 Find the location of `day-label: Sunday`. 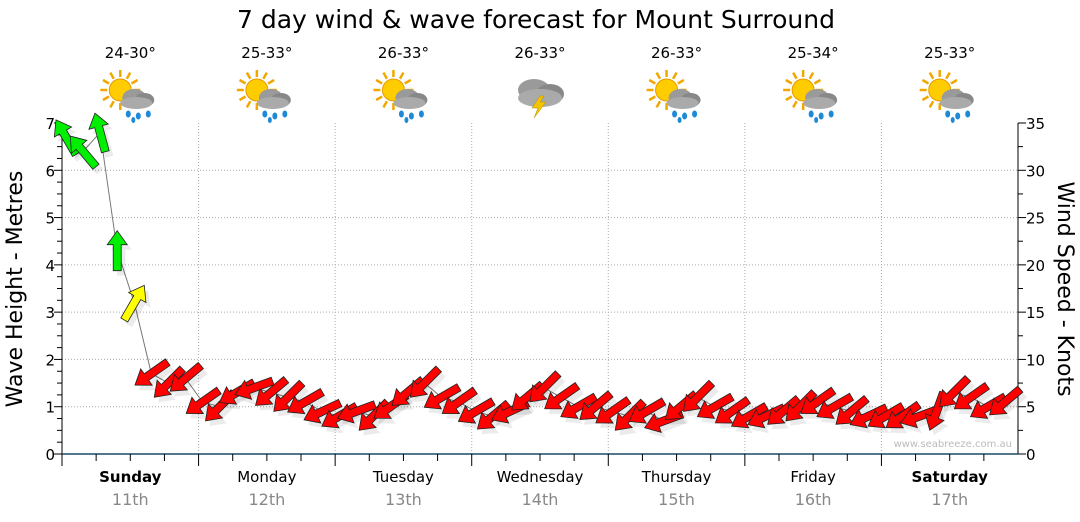

day-label: Sunday is located at coordinates (130, 477).